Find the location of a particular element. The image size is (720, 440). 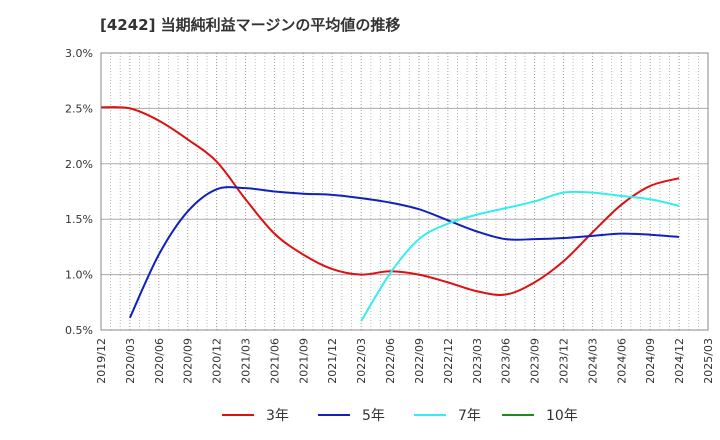

y-tick-label: 3.0% is located at coordinates (79, 53).